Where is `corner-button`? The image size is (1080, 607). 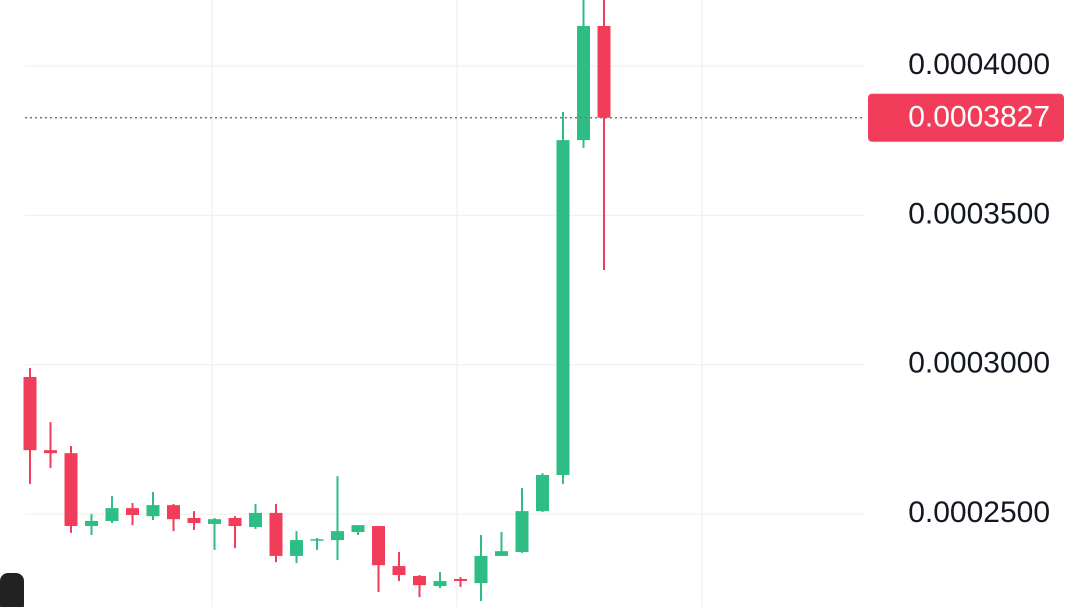 corner-button is located at coordinates (12, 590).